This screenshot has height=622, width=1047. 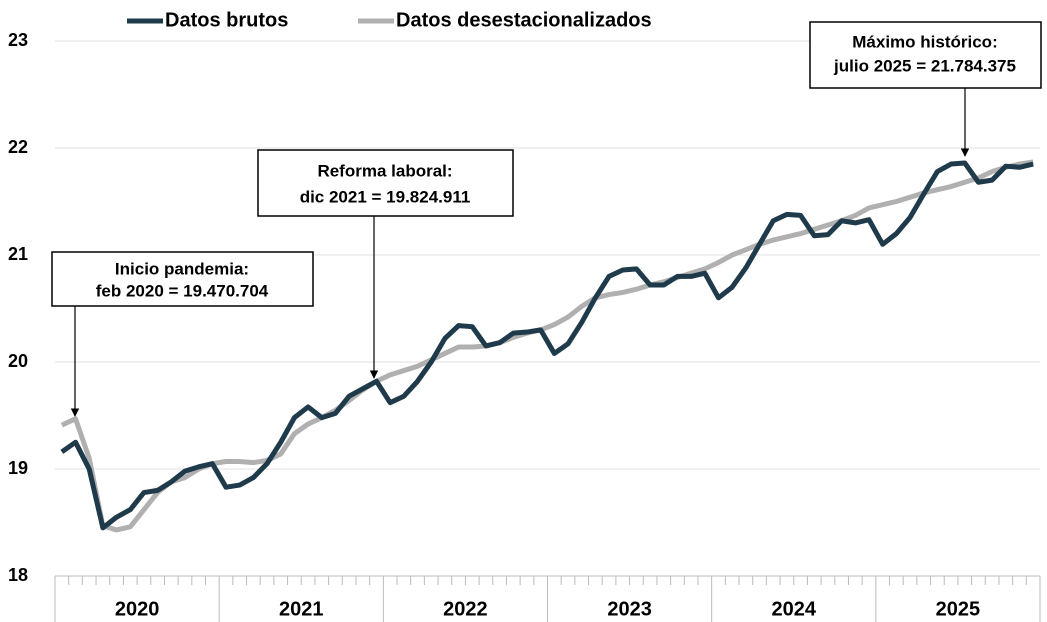 What do you see at coordinates (18, 40) in the screenshot?
I see `y-tick-label: 23` at bounding box center [18, 40].